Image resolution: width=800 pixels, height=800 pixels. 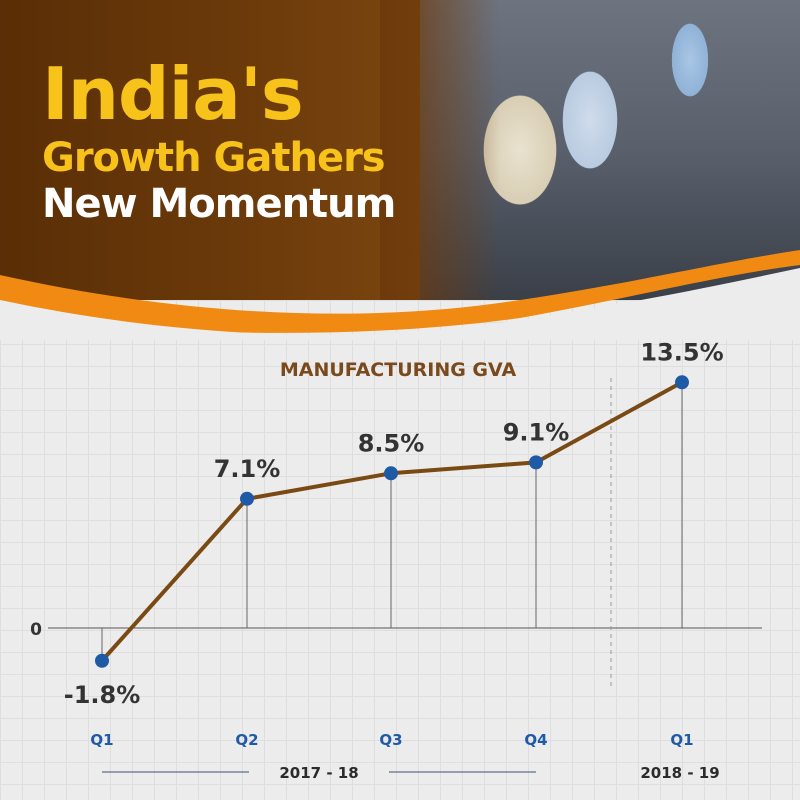 I want to click on year-label: 2018 - 19, so click(x=679, y=773).